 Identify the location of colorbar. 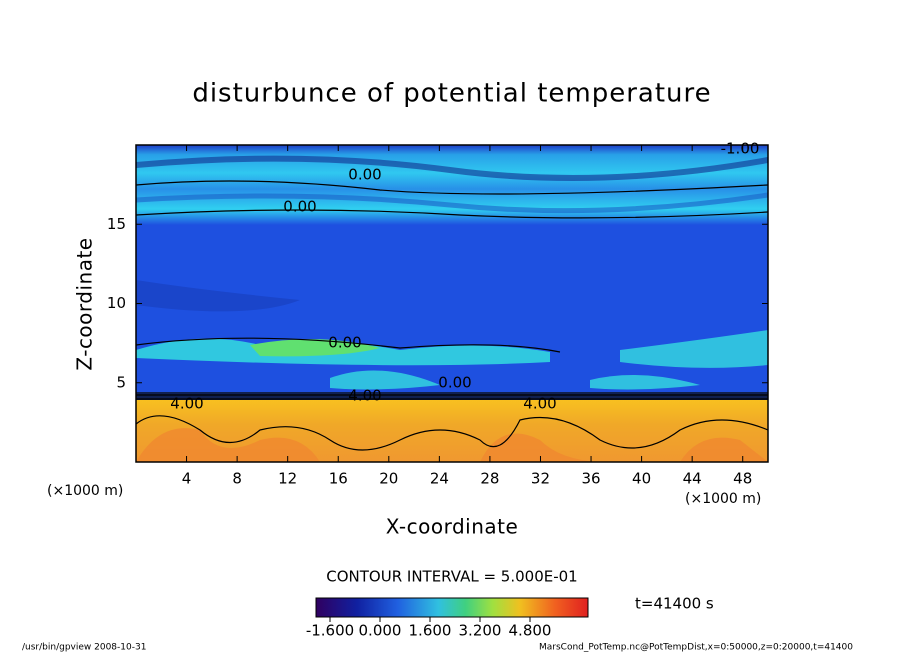
(452, 607).